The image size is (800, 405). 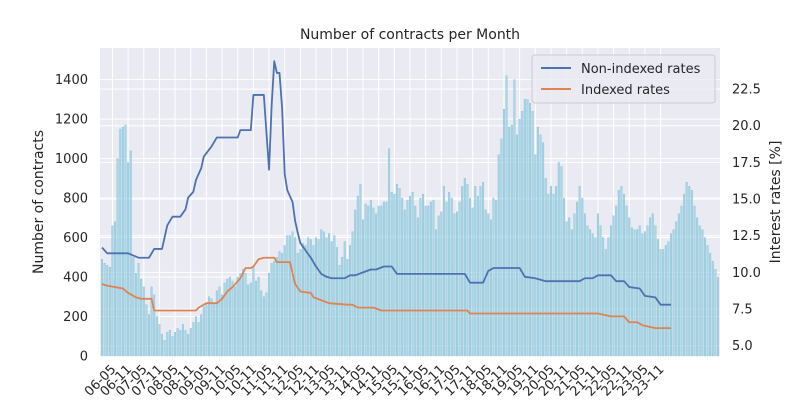 What do you see at coordinates (71, 80) in the screenshot?
I see `left-axis-tick-label: 1400` at bounding box center [71, 80].